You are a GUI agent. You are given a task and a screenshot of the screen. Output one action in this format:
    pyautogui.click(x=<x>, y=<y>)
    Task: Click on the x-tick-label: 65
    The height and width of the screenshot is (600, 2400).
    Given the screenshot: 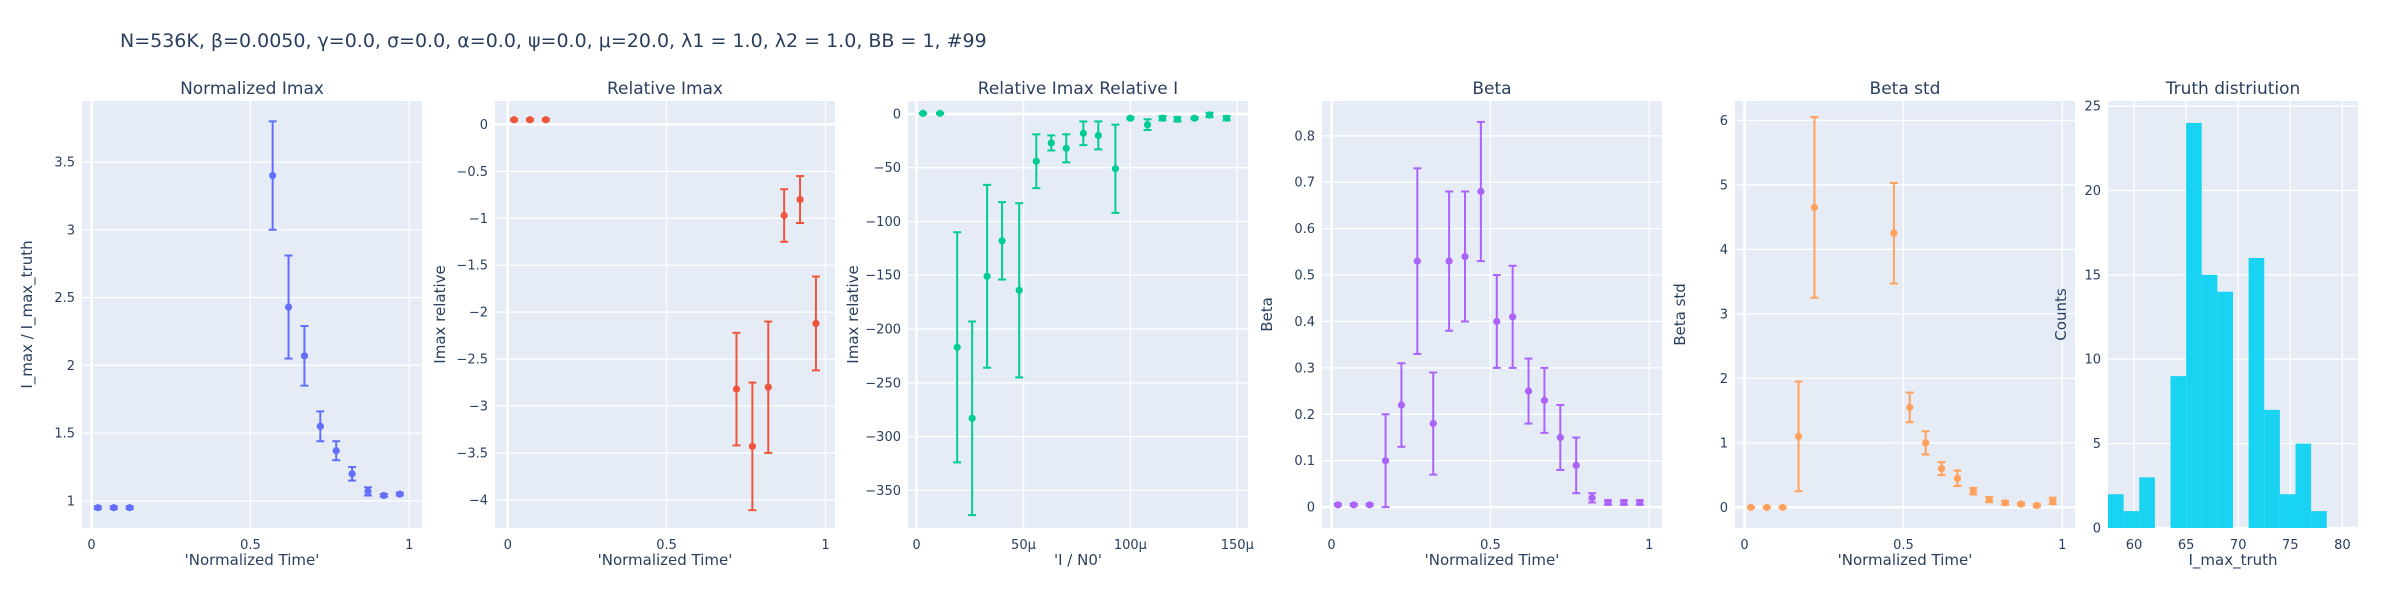 What is the action you would take?
    pyautogui.click(x=2186, y=545)
    